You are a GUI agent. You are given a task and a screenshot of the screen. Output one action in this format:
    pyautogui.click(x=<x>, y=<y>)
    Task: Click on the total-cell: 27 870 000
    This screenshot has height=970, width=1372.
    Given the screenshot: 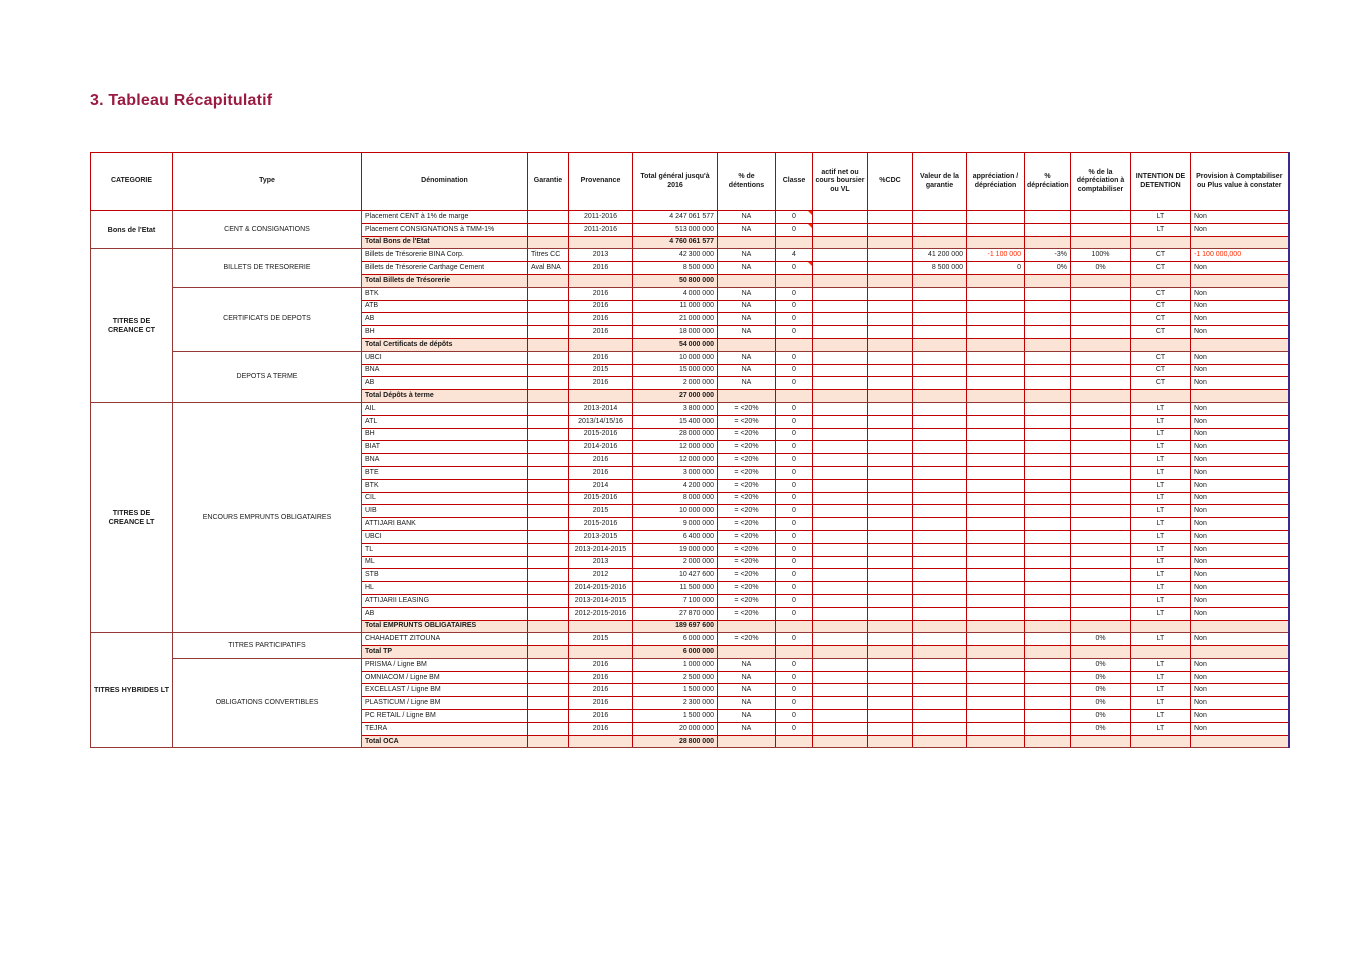 What is the action you would take?
    pyautogui.click(x=675, y=613)
    